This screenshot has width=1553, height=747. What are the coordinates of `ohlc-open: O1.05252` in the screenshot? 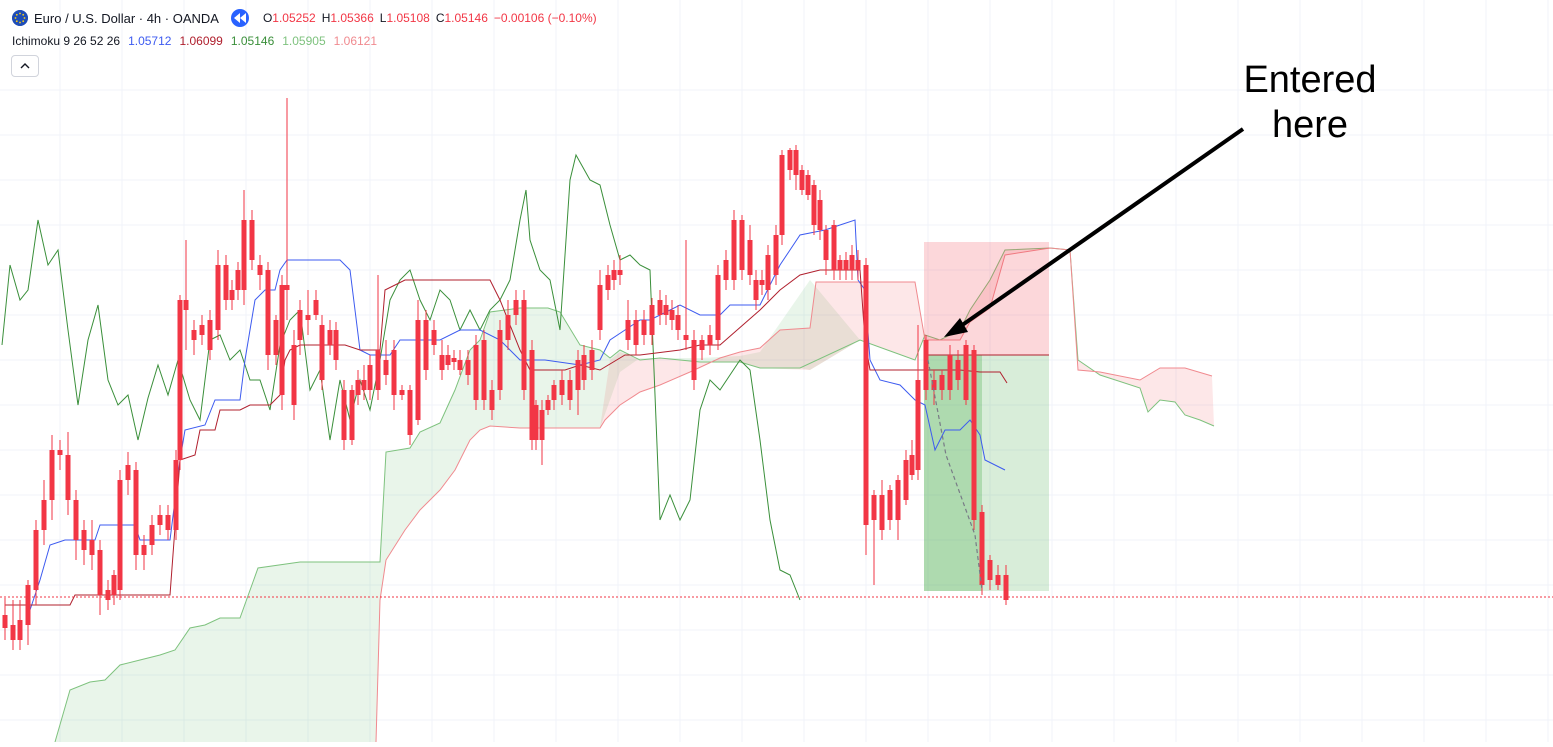 It's located at (289, 18).